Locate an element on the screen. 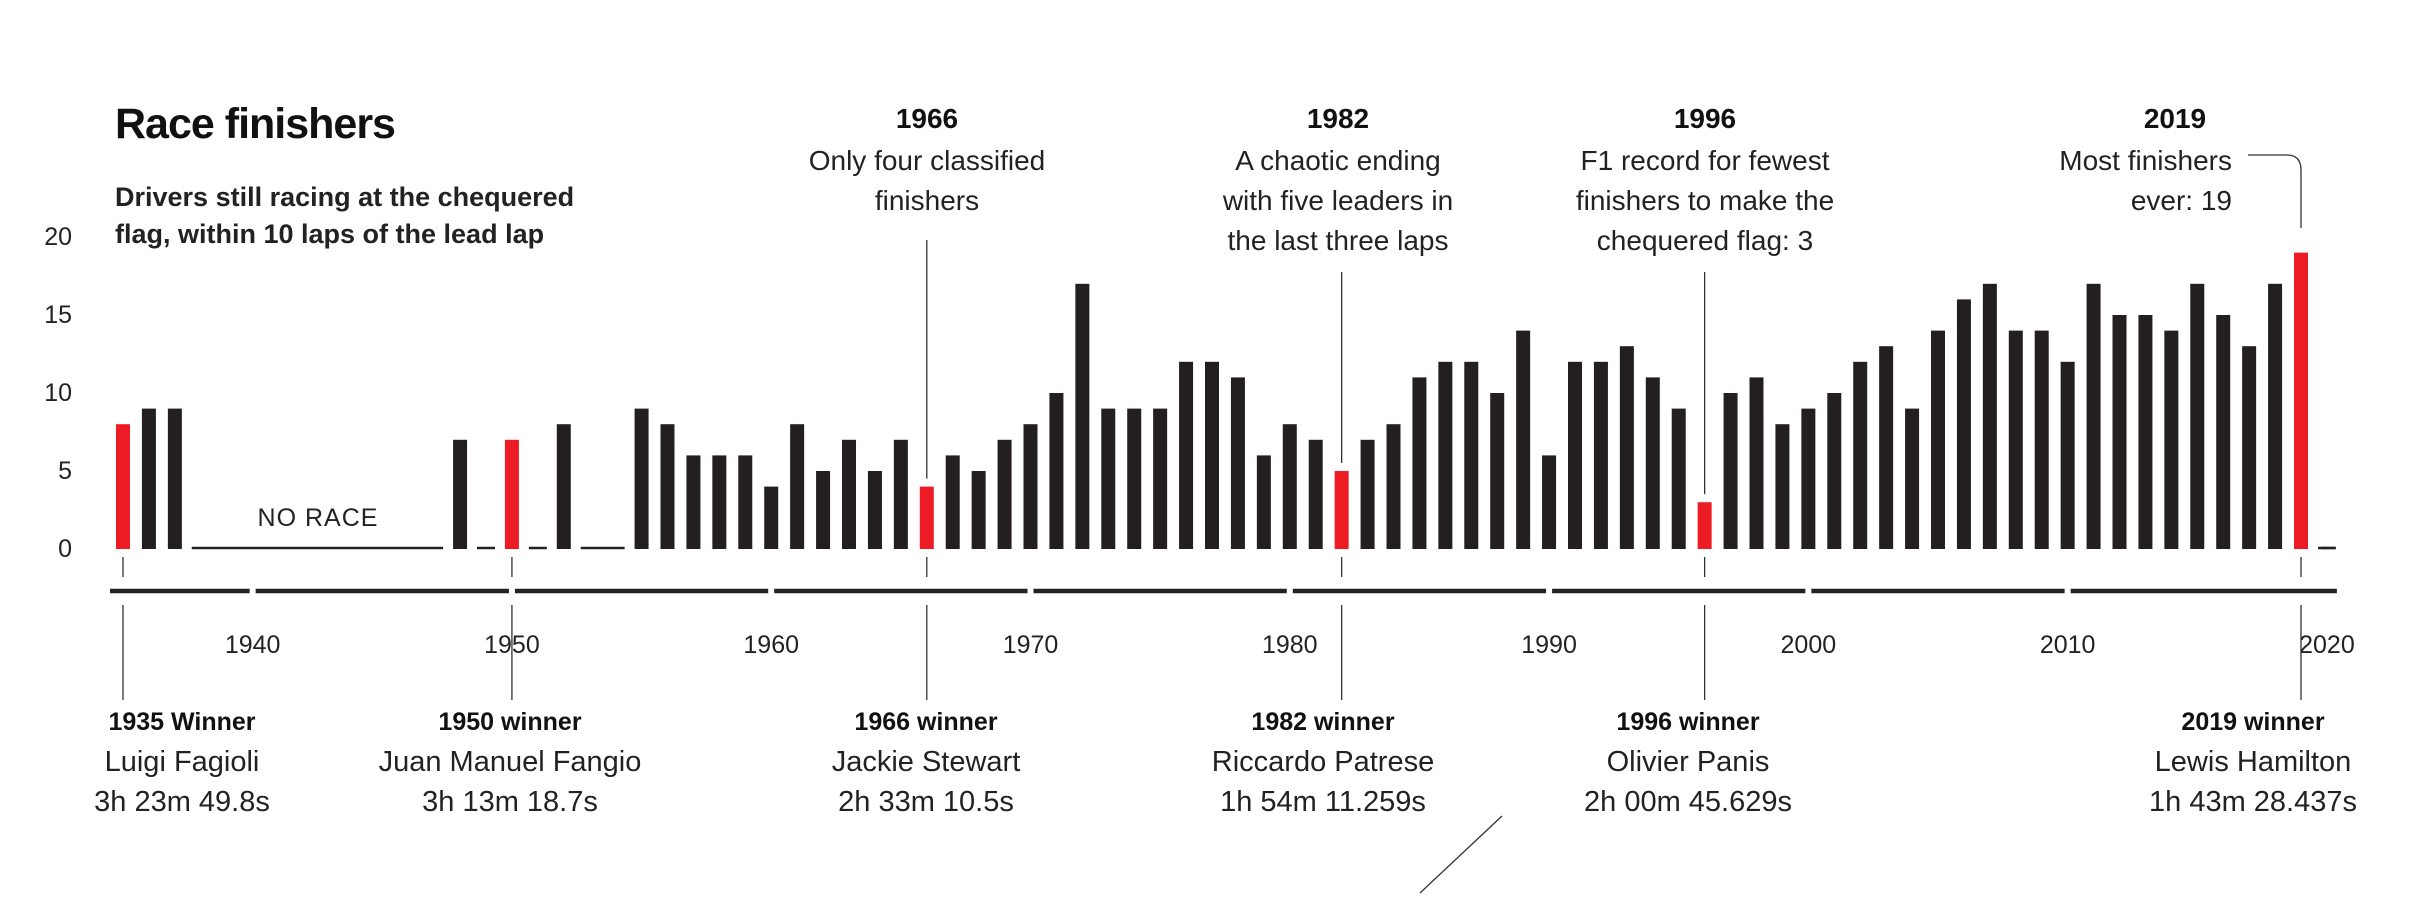 This screenshot has width=2415, height=915. winner-heading: 1982 winner is located at coordinates (1322, 722).